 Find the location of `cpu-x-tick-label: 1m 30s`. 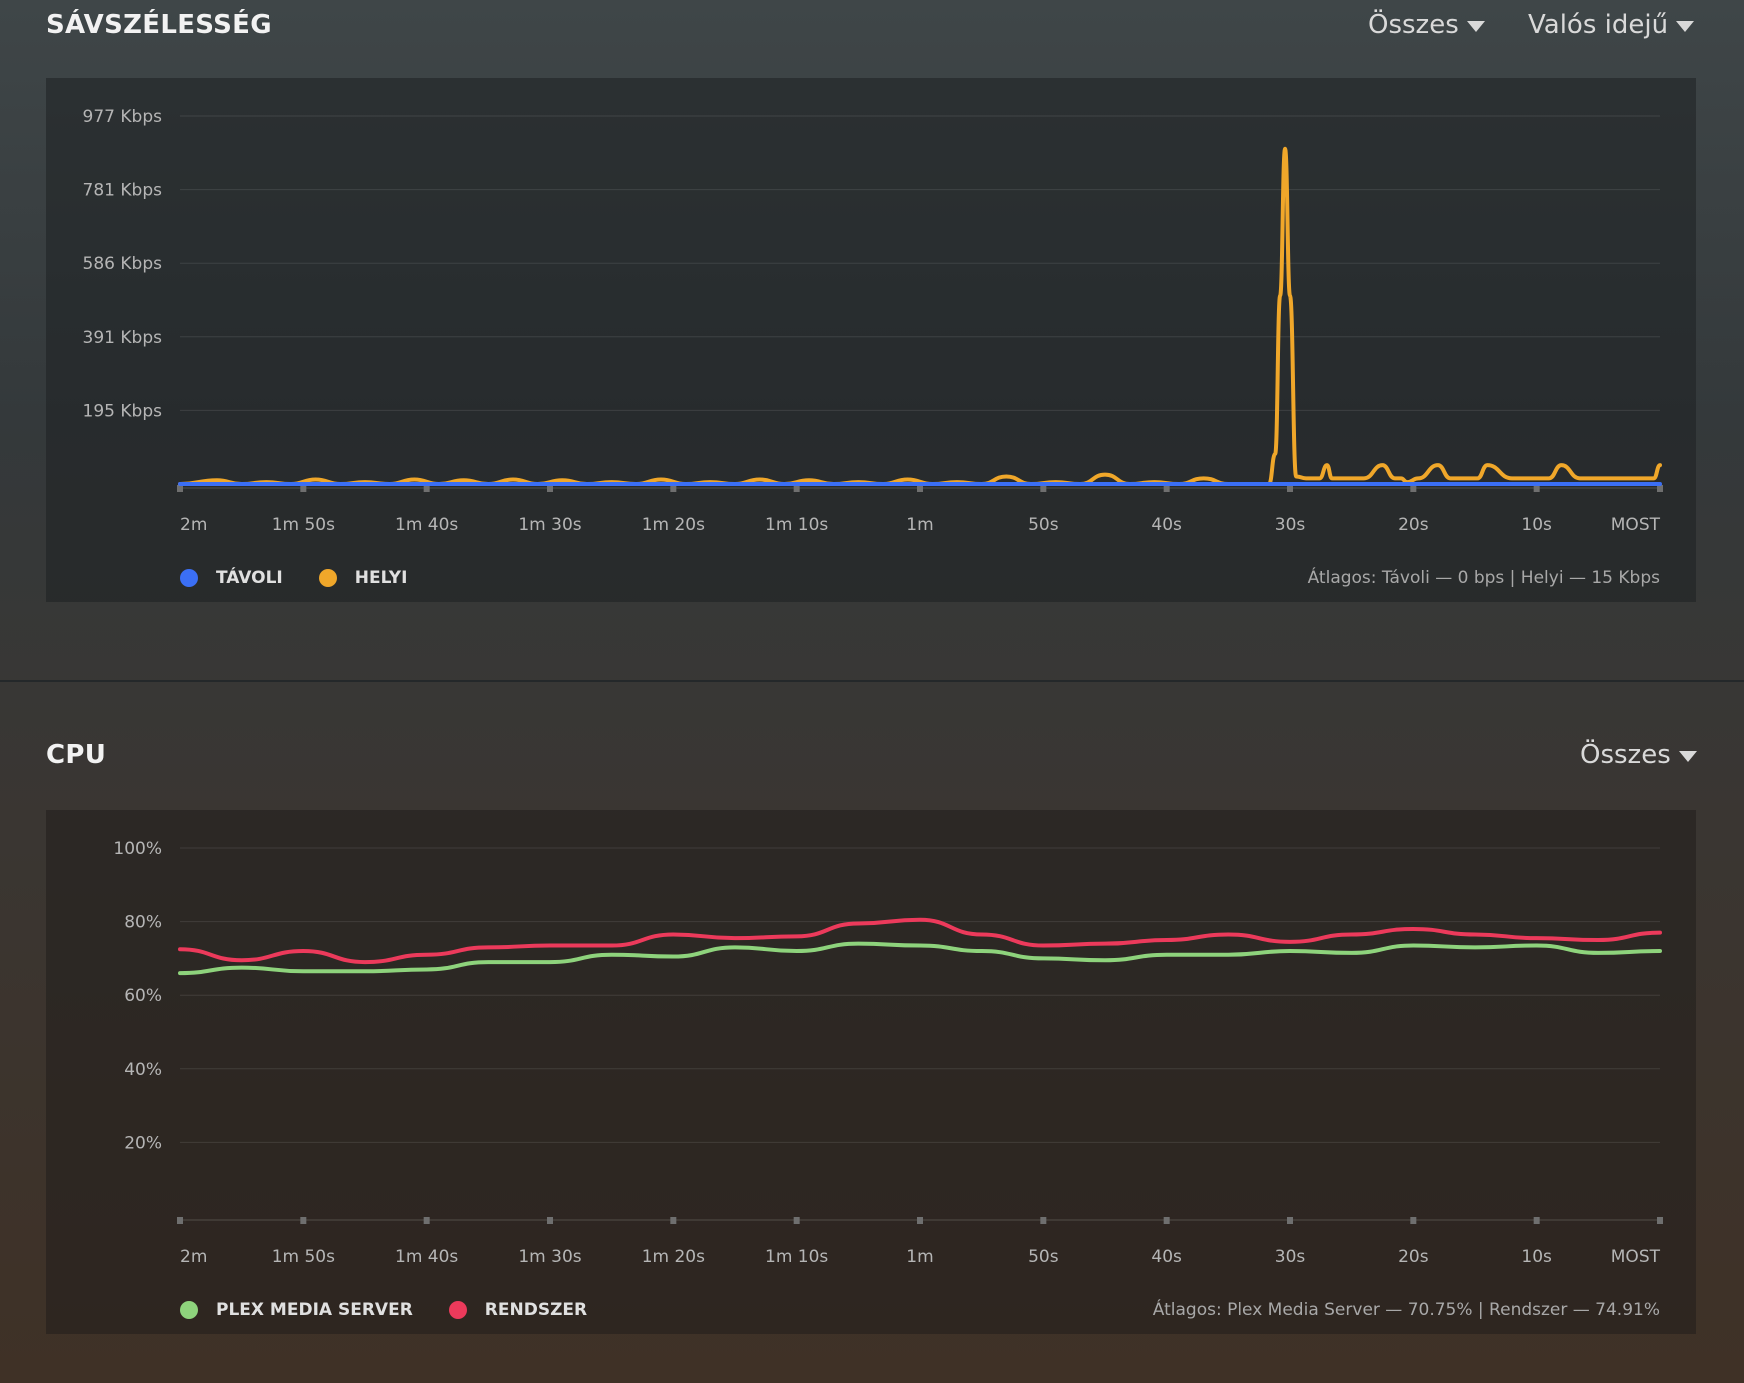

cpu-x-tick-label: 1m 30s is located at coordinates (549, 1257).